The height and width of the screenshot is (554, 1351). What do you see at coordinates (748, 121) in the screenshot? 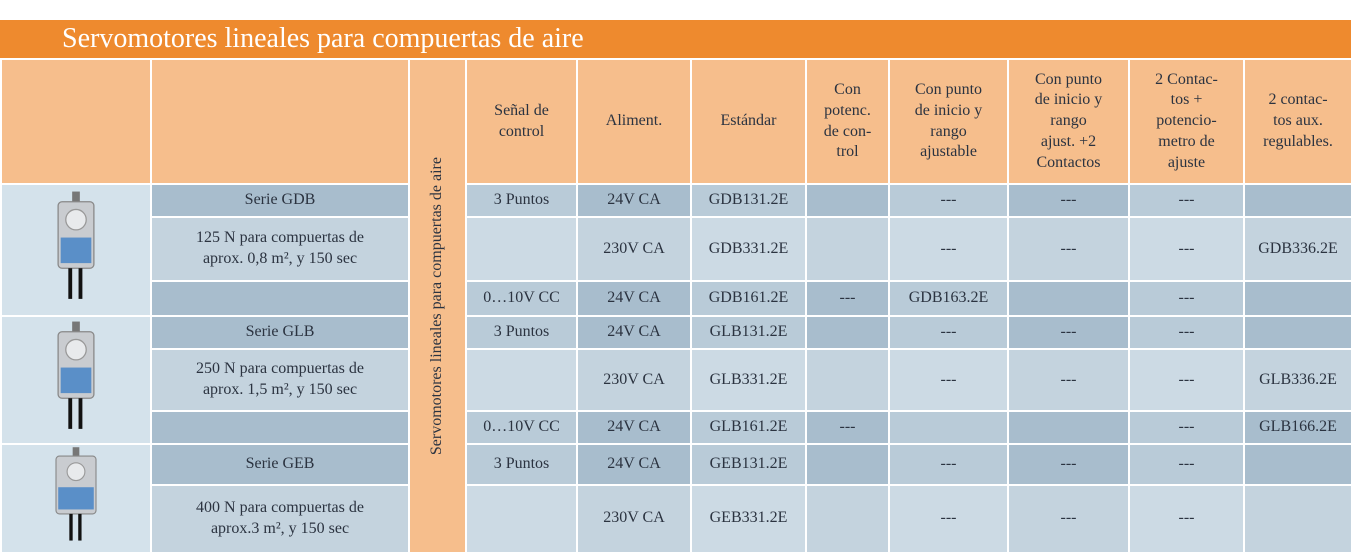
I see `header-cell: Estándar` at bounding box center [748, 121].